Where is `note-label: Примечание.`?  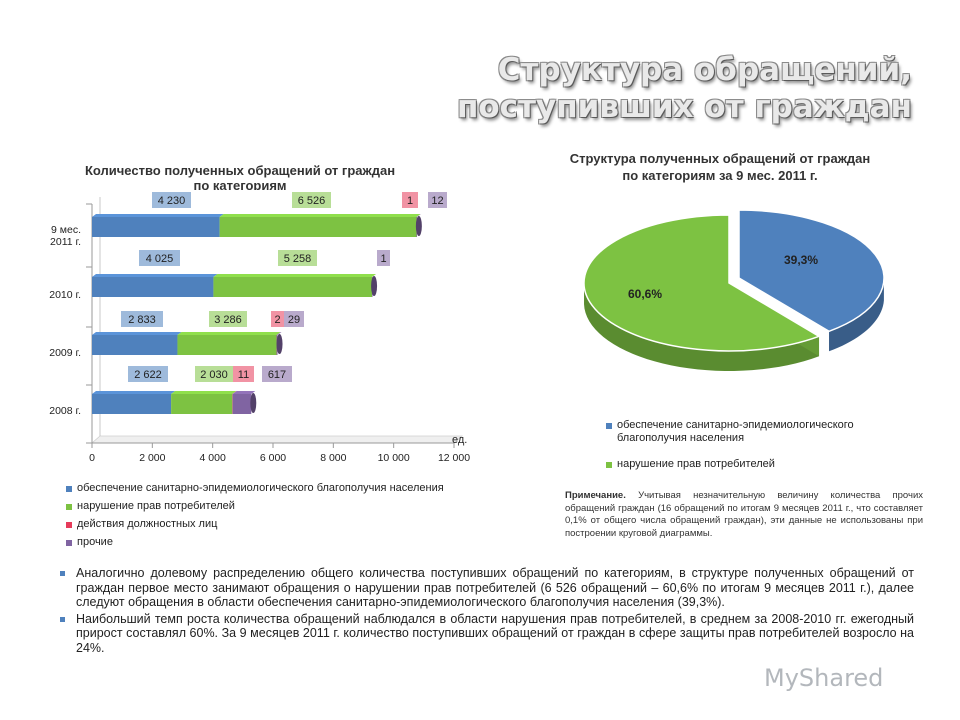
note-label: Примечание. is located at coordinates (595, 495).